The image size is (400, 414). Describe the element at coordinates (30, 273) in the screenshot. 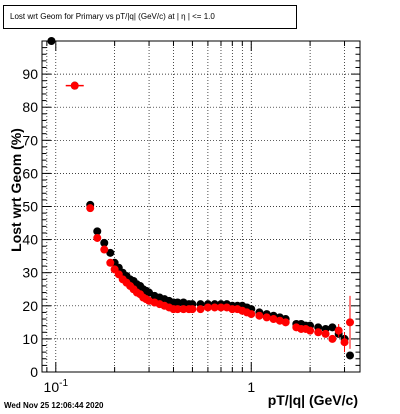

I see `y-tick-label: 30` at that location.